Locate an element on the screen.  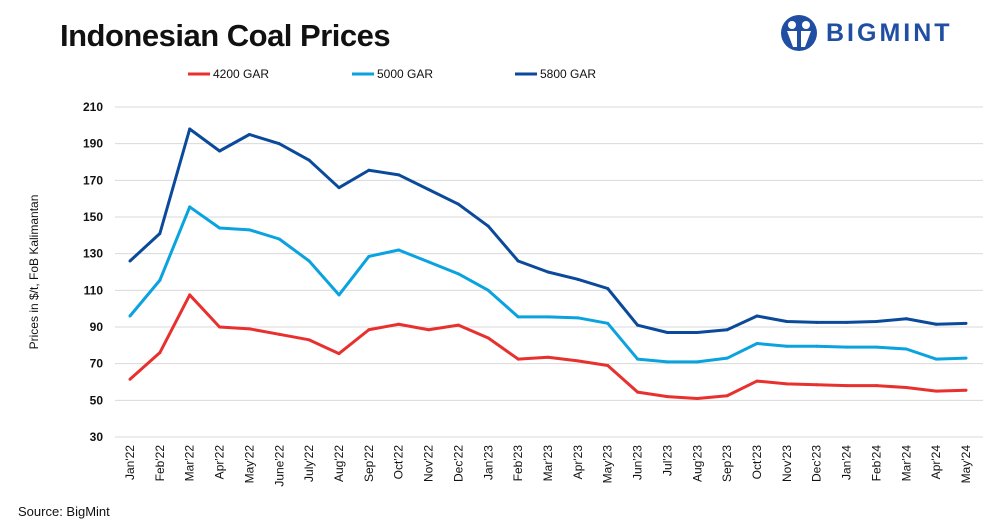
x-tick-label: Aug'23 is located at coordinates (697, 463).